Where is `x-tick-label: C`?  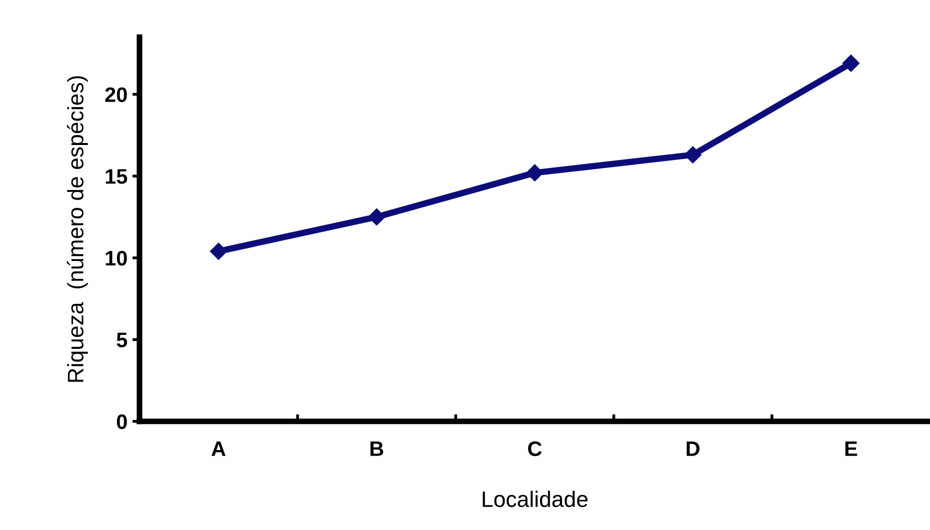 x-tick-label: C is located at coordinates (535, 448).